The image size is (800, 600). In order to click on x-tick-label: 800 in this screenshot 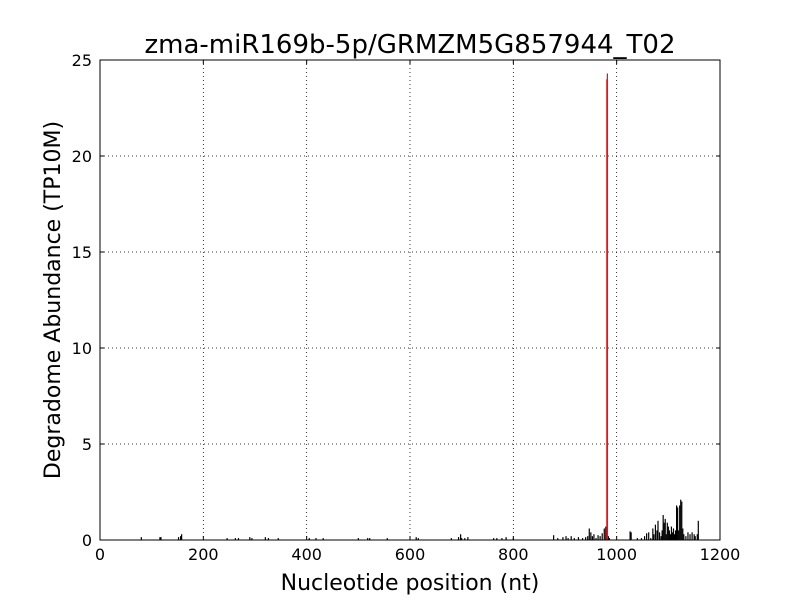, I will do `click(513, 554)`.